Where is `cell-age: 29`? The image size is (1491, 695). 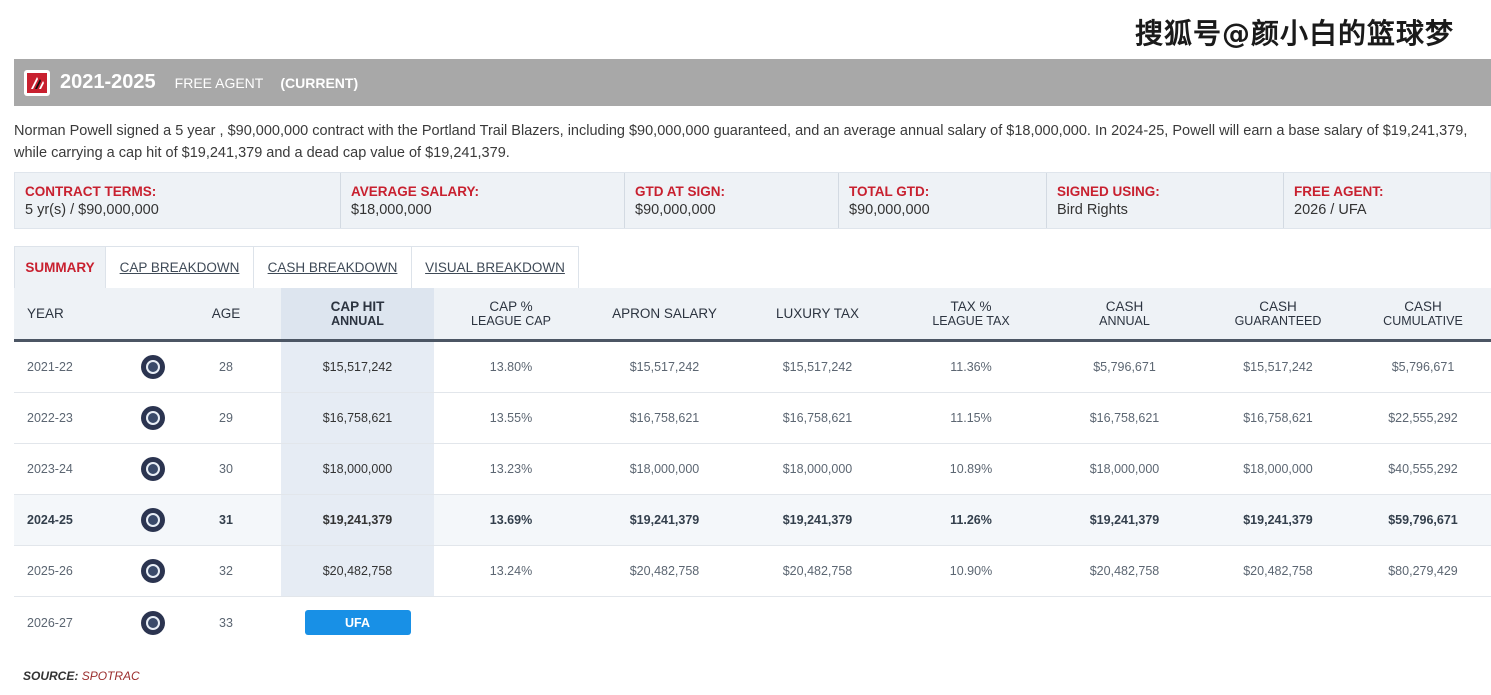
cell-age: 29 is located at coordinates (226, 418).